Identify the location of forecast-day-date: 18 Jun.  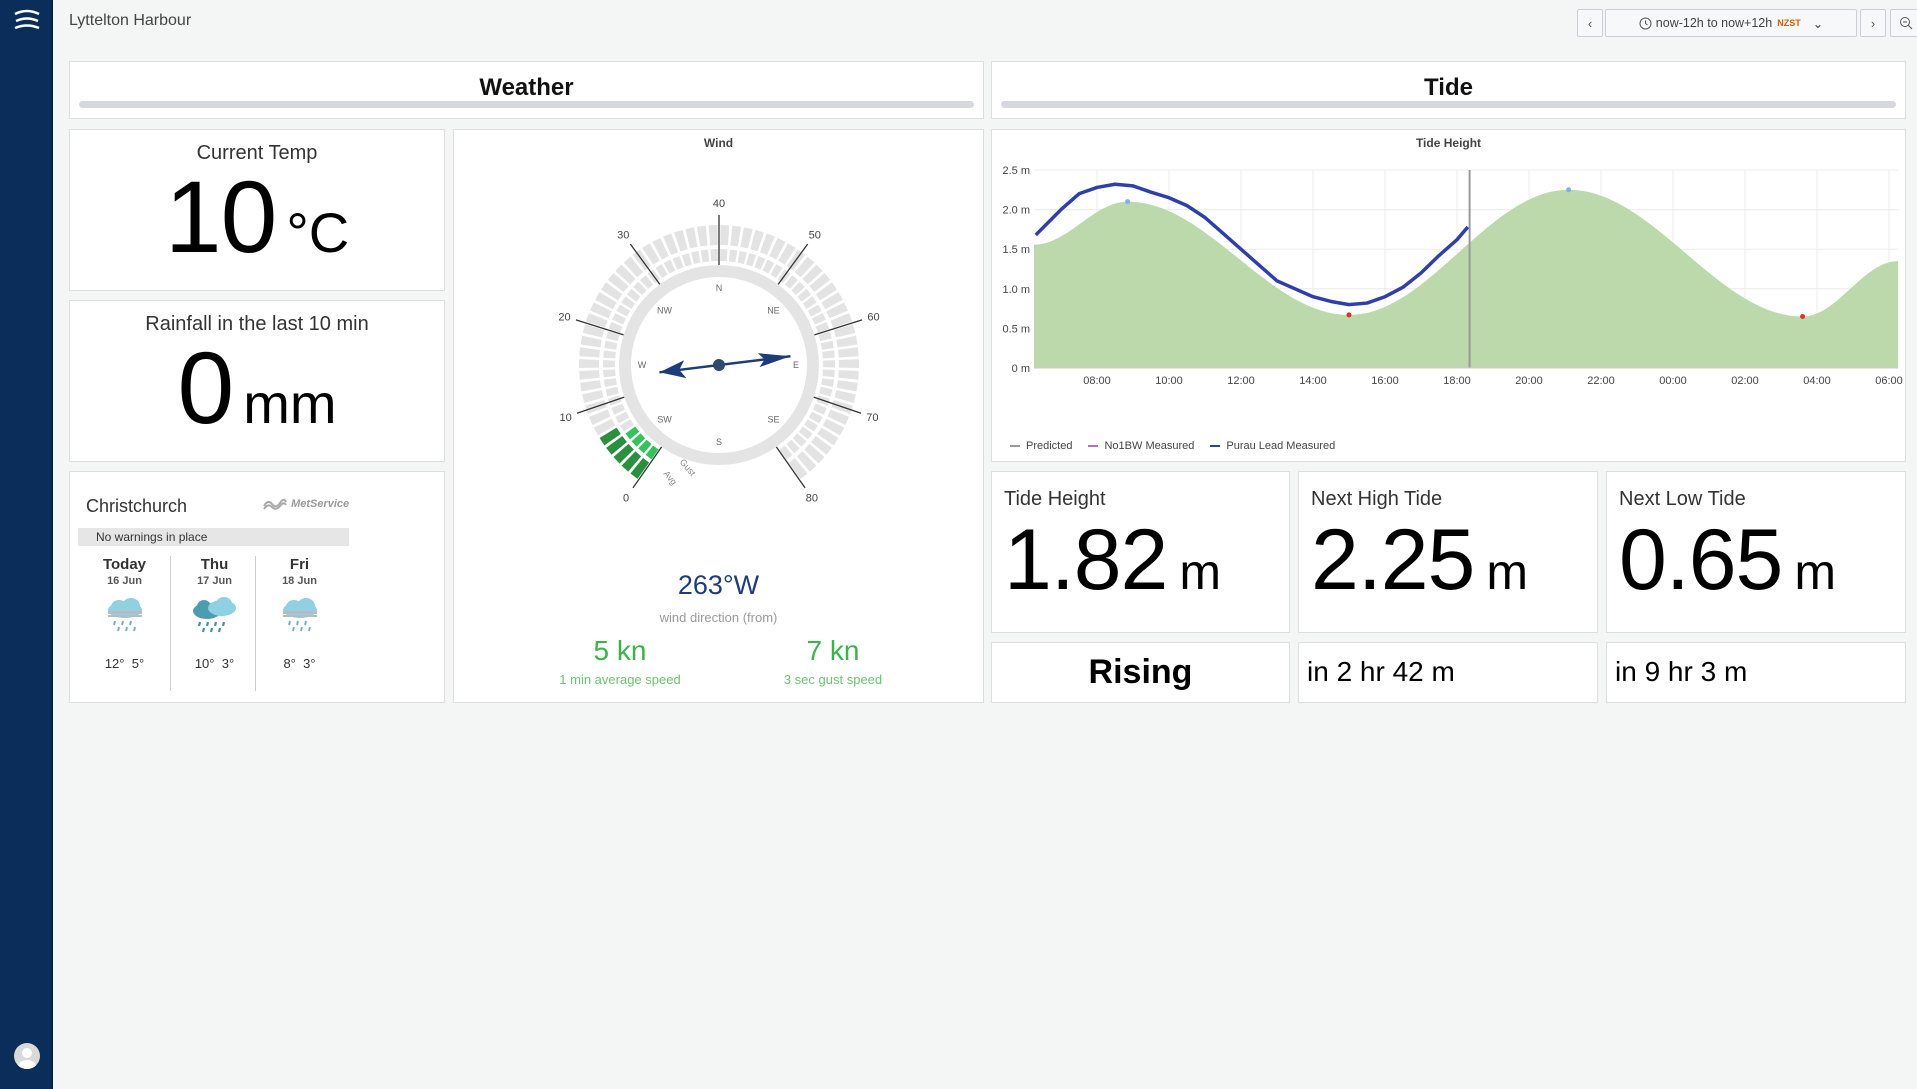
(299, 581).